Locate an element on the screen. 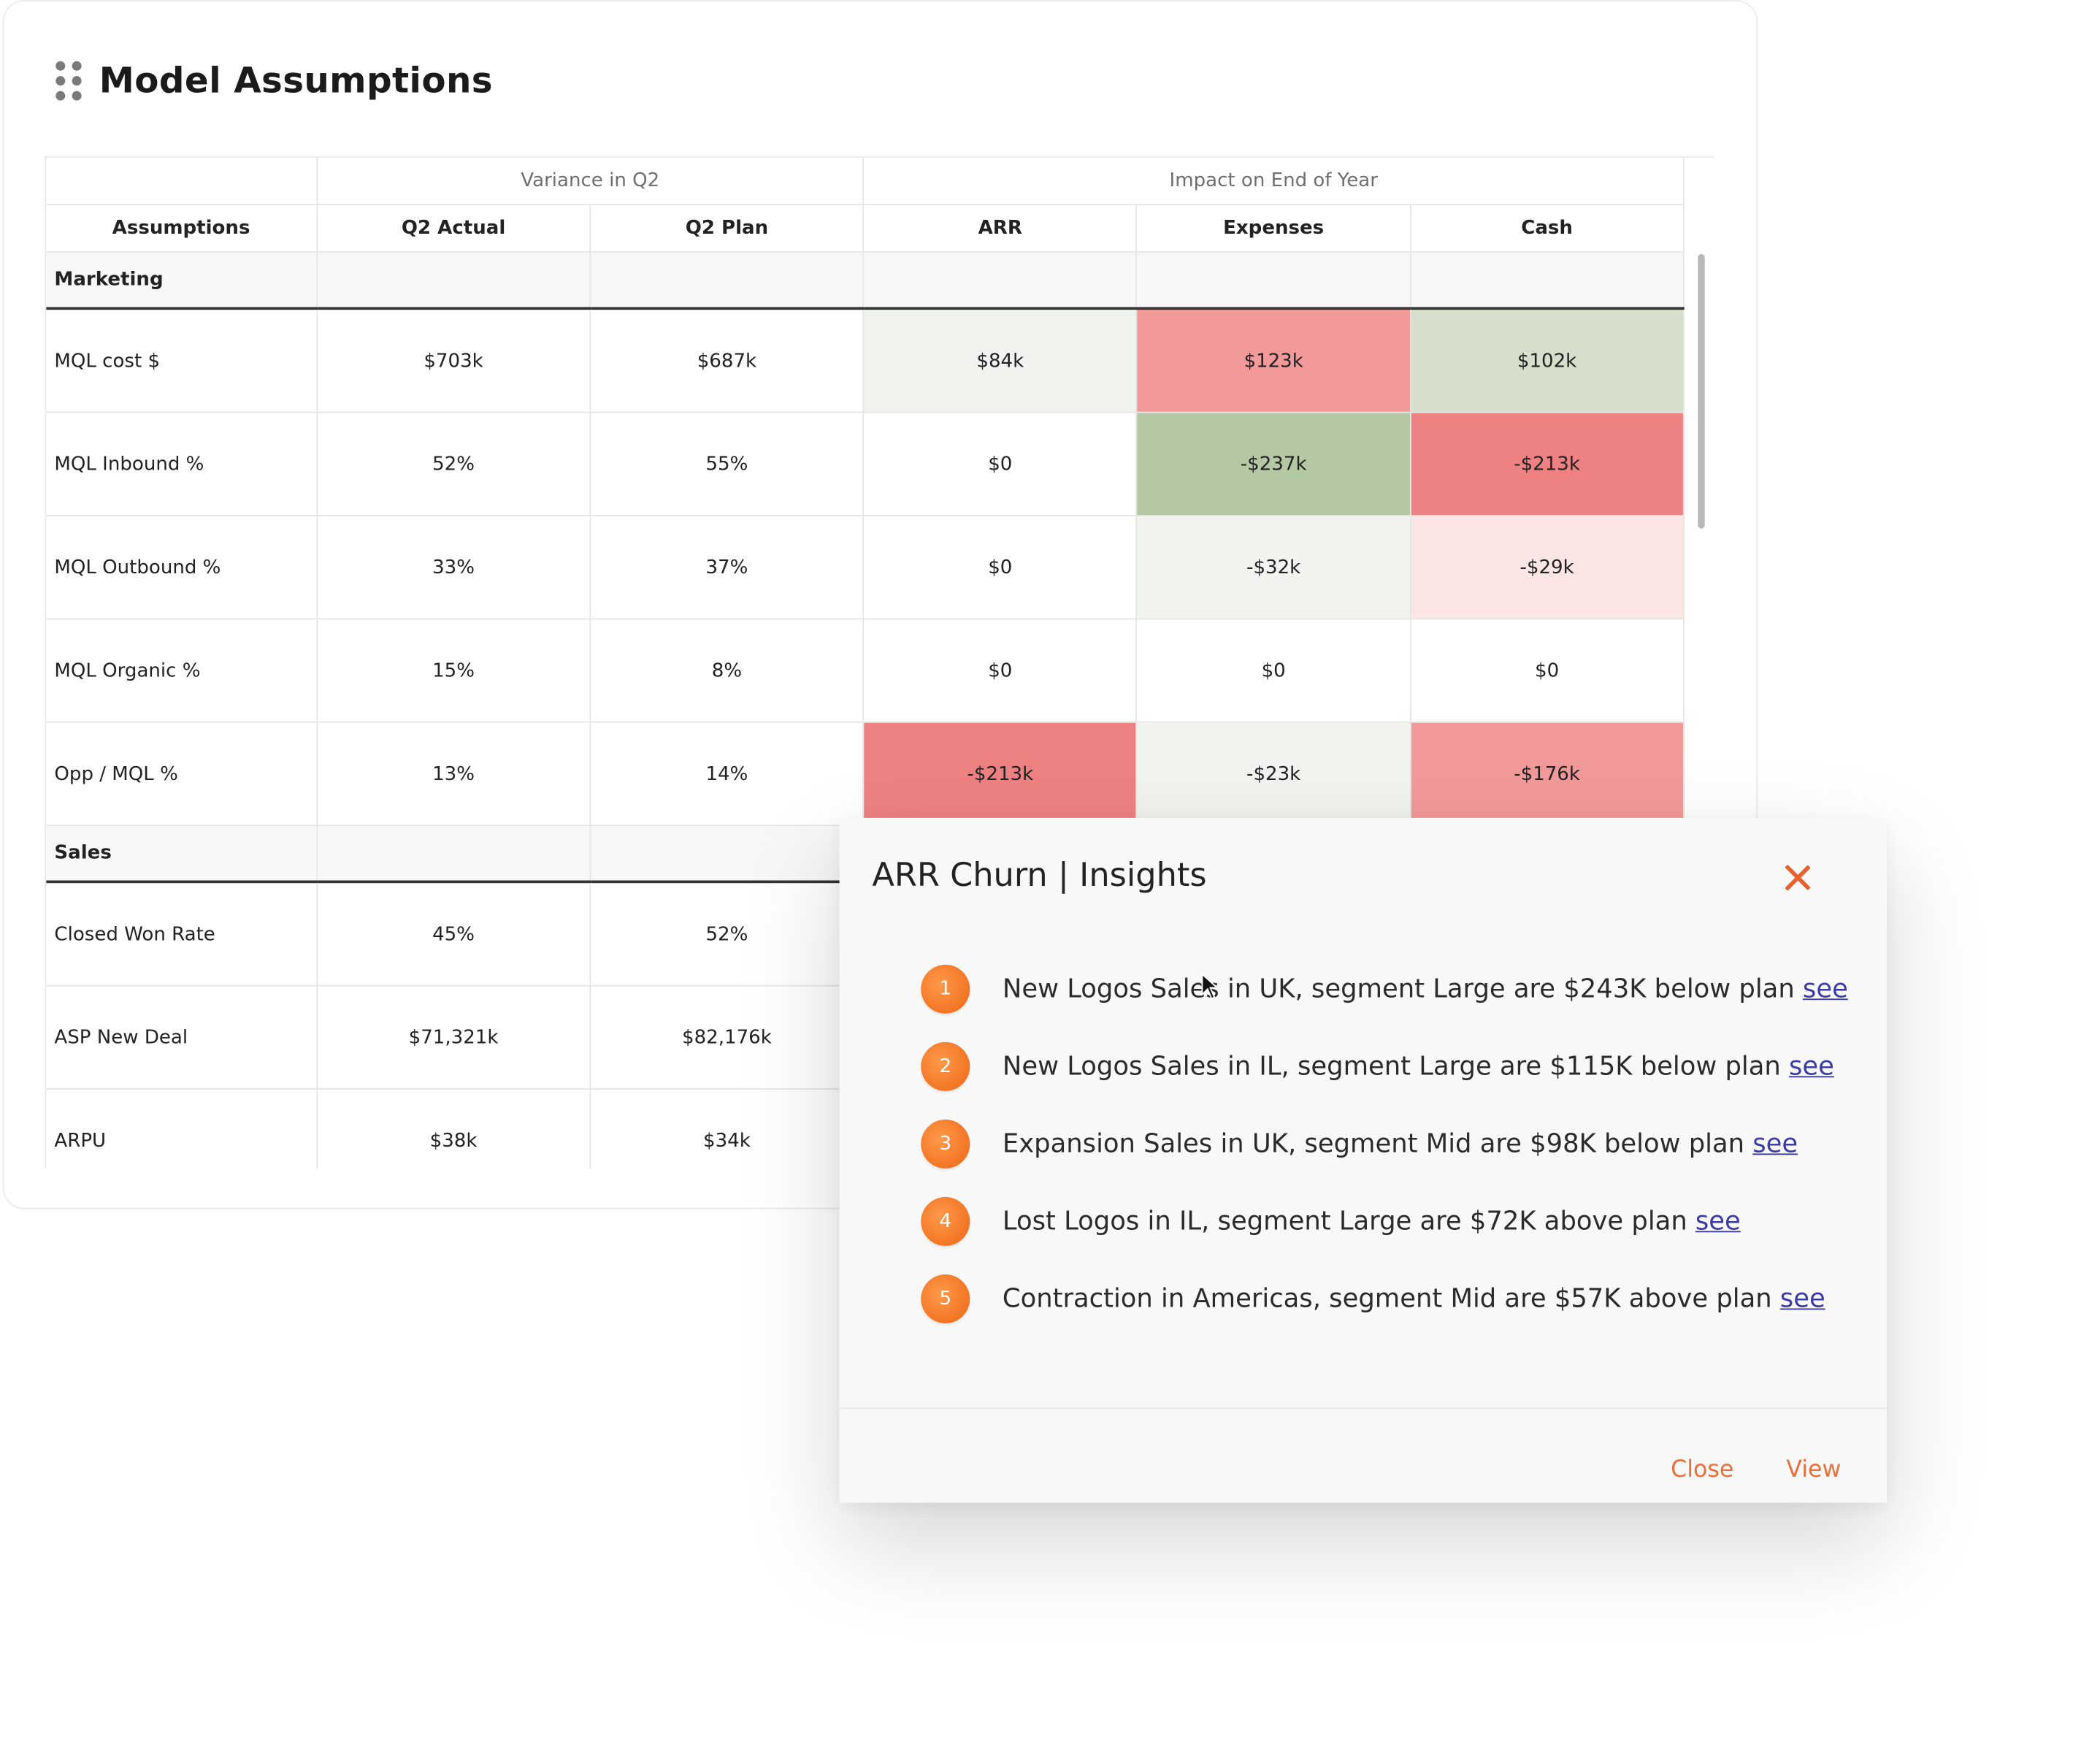  insight-number-badge: 1 is located at coordinates (945, 989).